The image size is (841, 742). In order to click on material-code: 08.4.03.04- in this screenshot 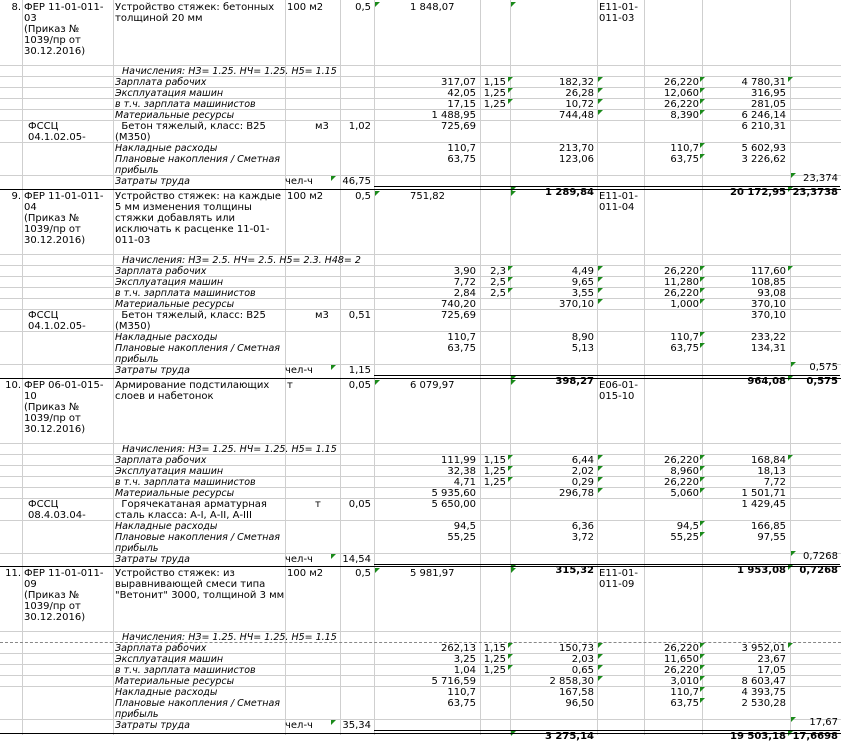, I will do `click(57, 515)`.